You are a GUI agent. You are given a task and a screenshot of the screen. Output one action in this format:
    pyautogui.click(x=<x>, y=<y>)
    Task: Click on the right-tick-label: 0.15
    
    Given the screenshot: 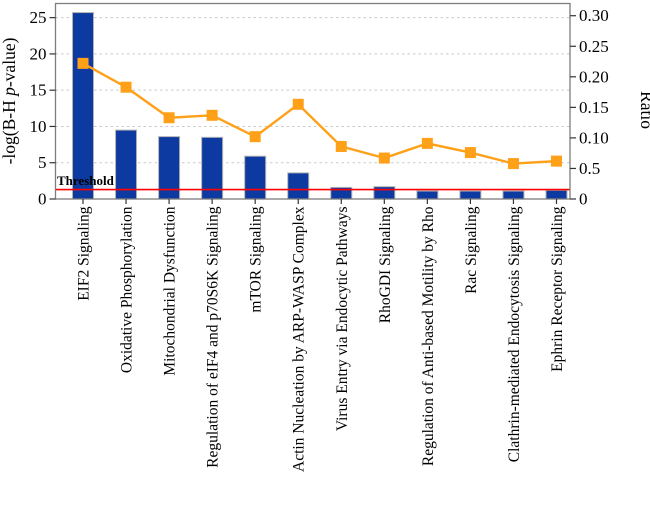 What is the action you would take?
    pyautogui.click(x=594, y=107)
    